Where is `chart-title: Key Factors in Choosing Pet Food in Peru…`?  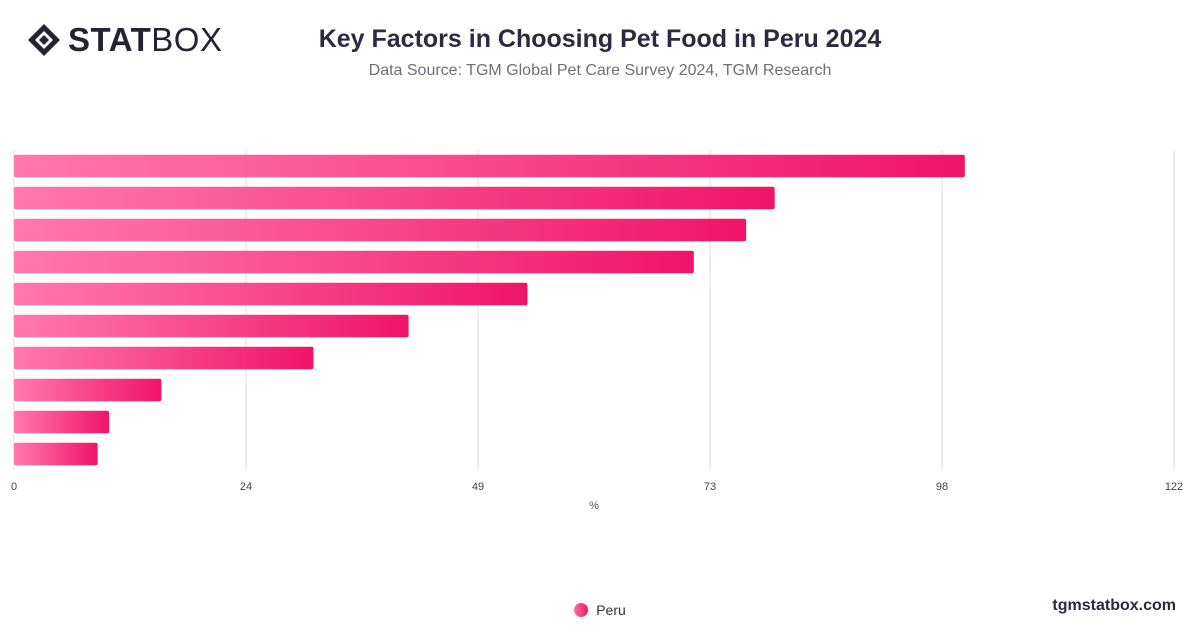
chart-title: Key Factors in Choosing Pet Food in Peru… is located at coordinates (600, 39).